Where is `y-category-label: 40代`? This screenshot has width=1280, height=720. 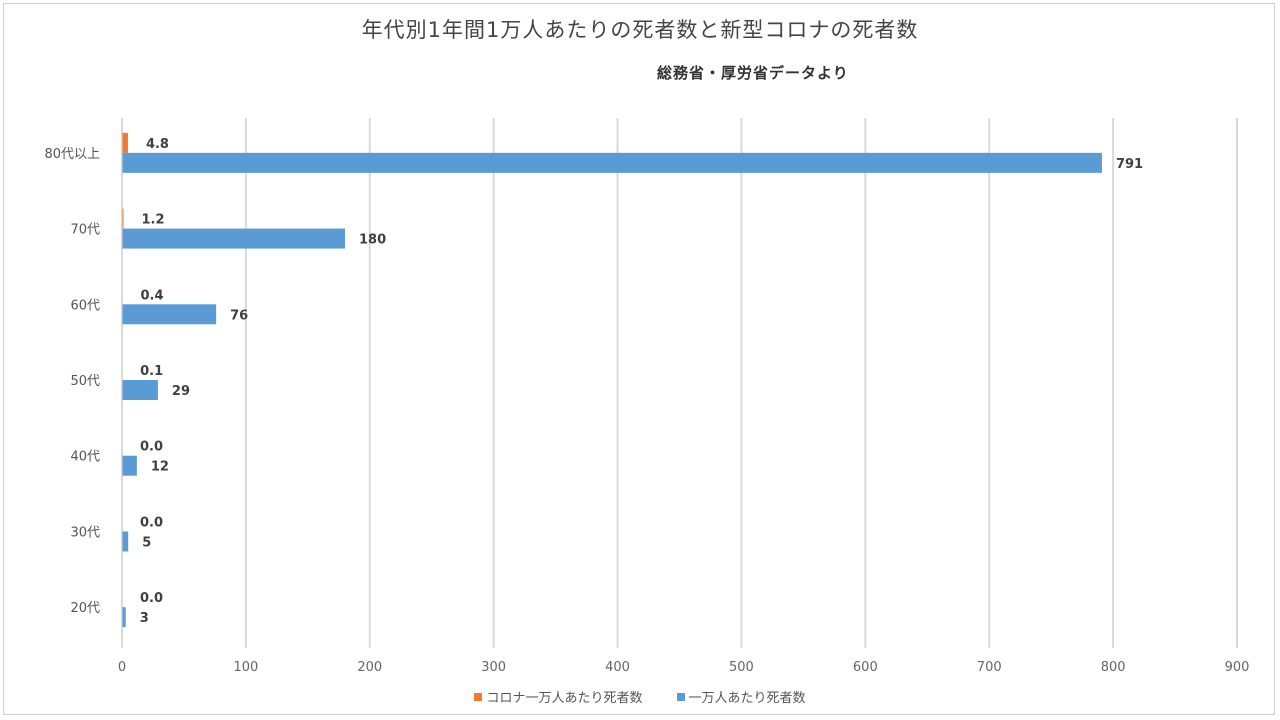 y-category-label: 40代 is located at coordinates (85, 457).